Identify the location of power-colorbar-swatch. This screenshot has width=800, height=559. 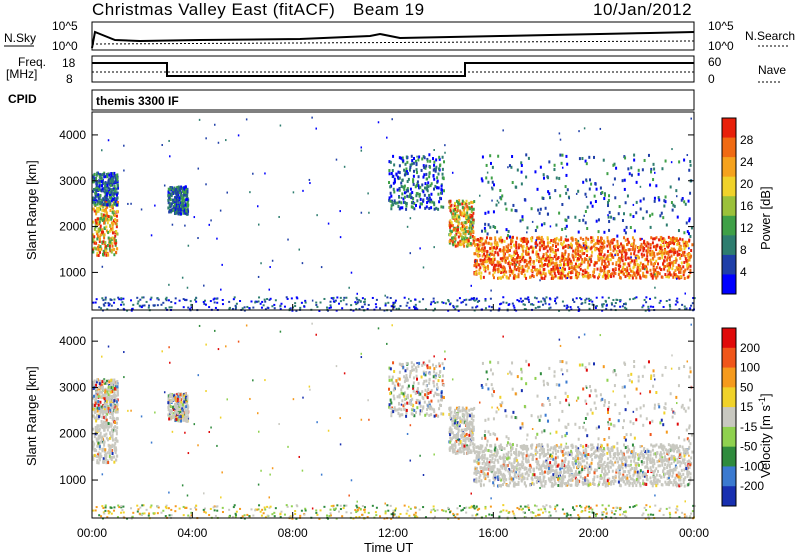
(729, 187).